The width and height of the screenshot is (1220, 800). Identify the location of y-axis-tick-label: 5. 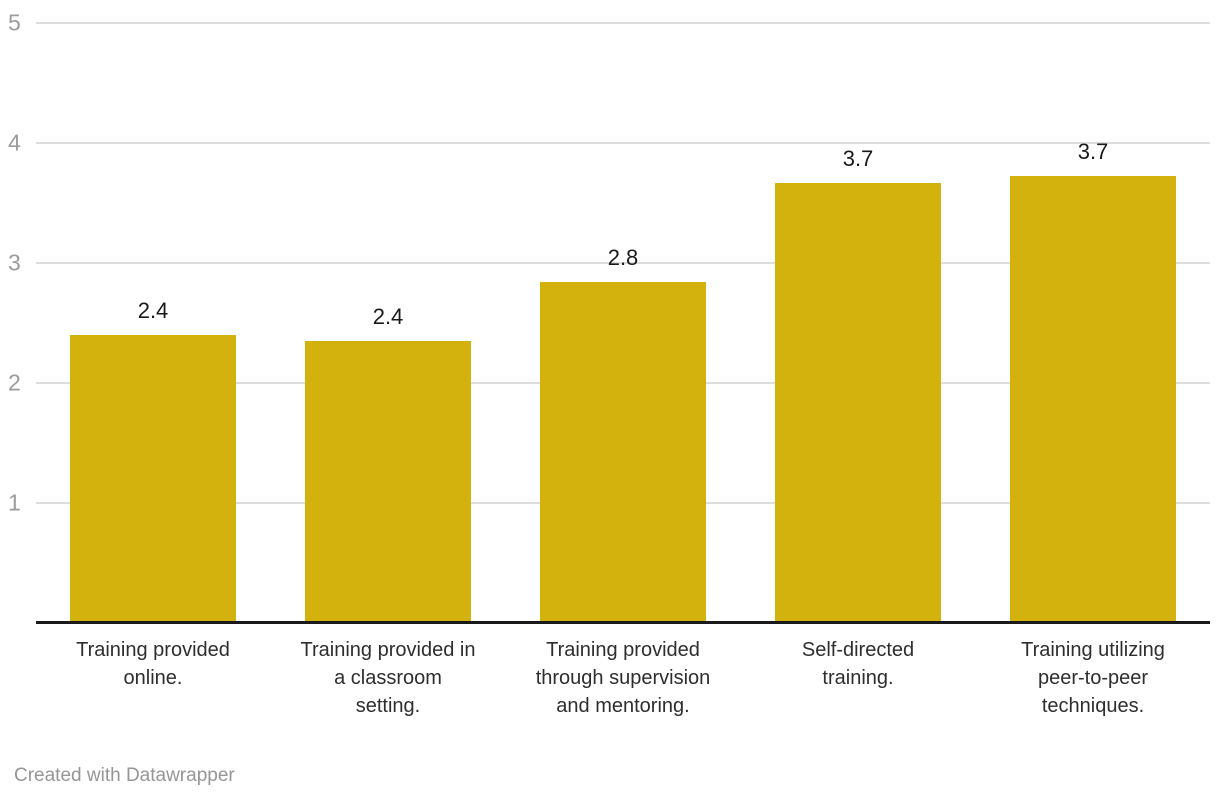
(14, 22).